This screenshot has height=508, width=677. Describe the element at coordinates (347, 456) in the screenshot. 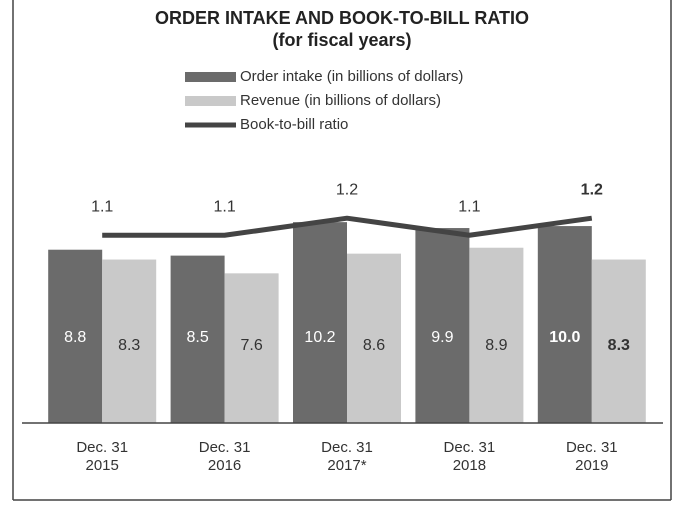

I see `x-tick-label: Dec. 31 2017*` at that location.